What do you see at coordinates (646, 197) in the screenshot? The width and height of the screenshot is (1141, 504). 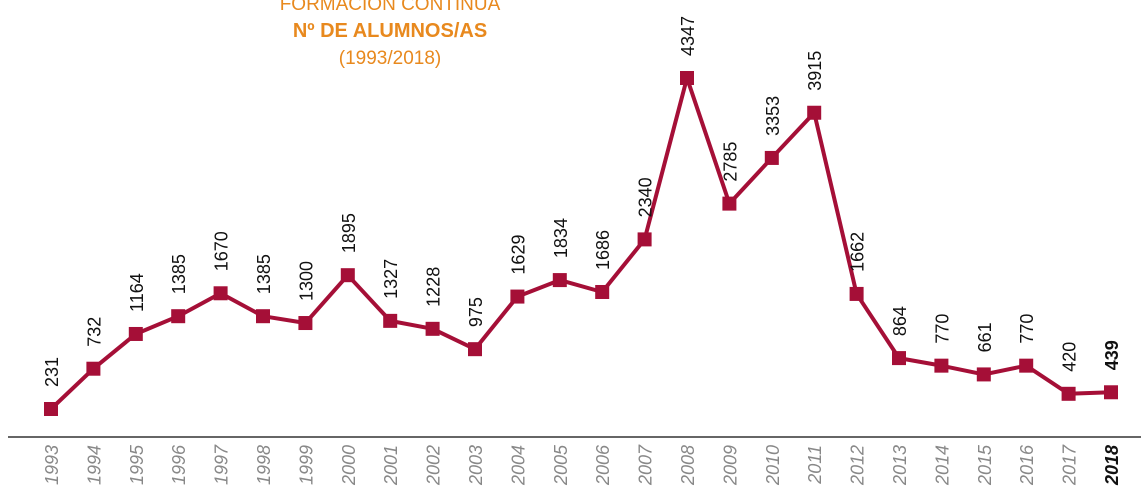 I see `data-label: 2340` at bounding box center [646, 197].